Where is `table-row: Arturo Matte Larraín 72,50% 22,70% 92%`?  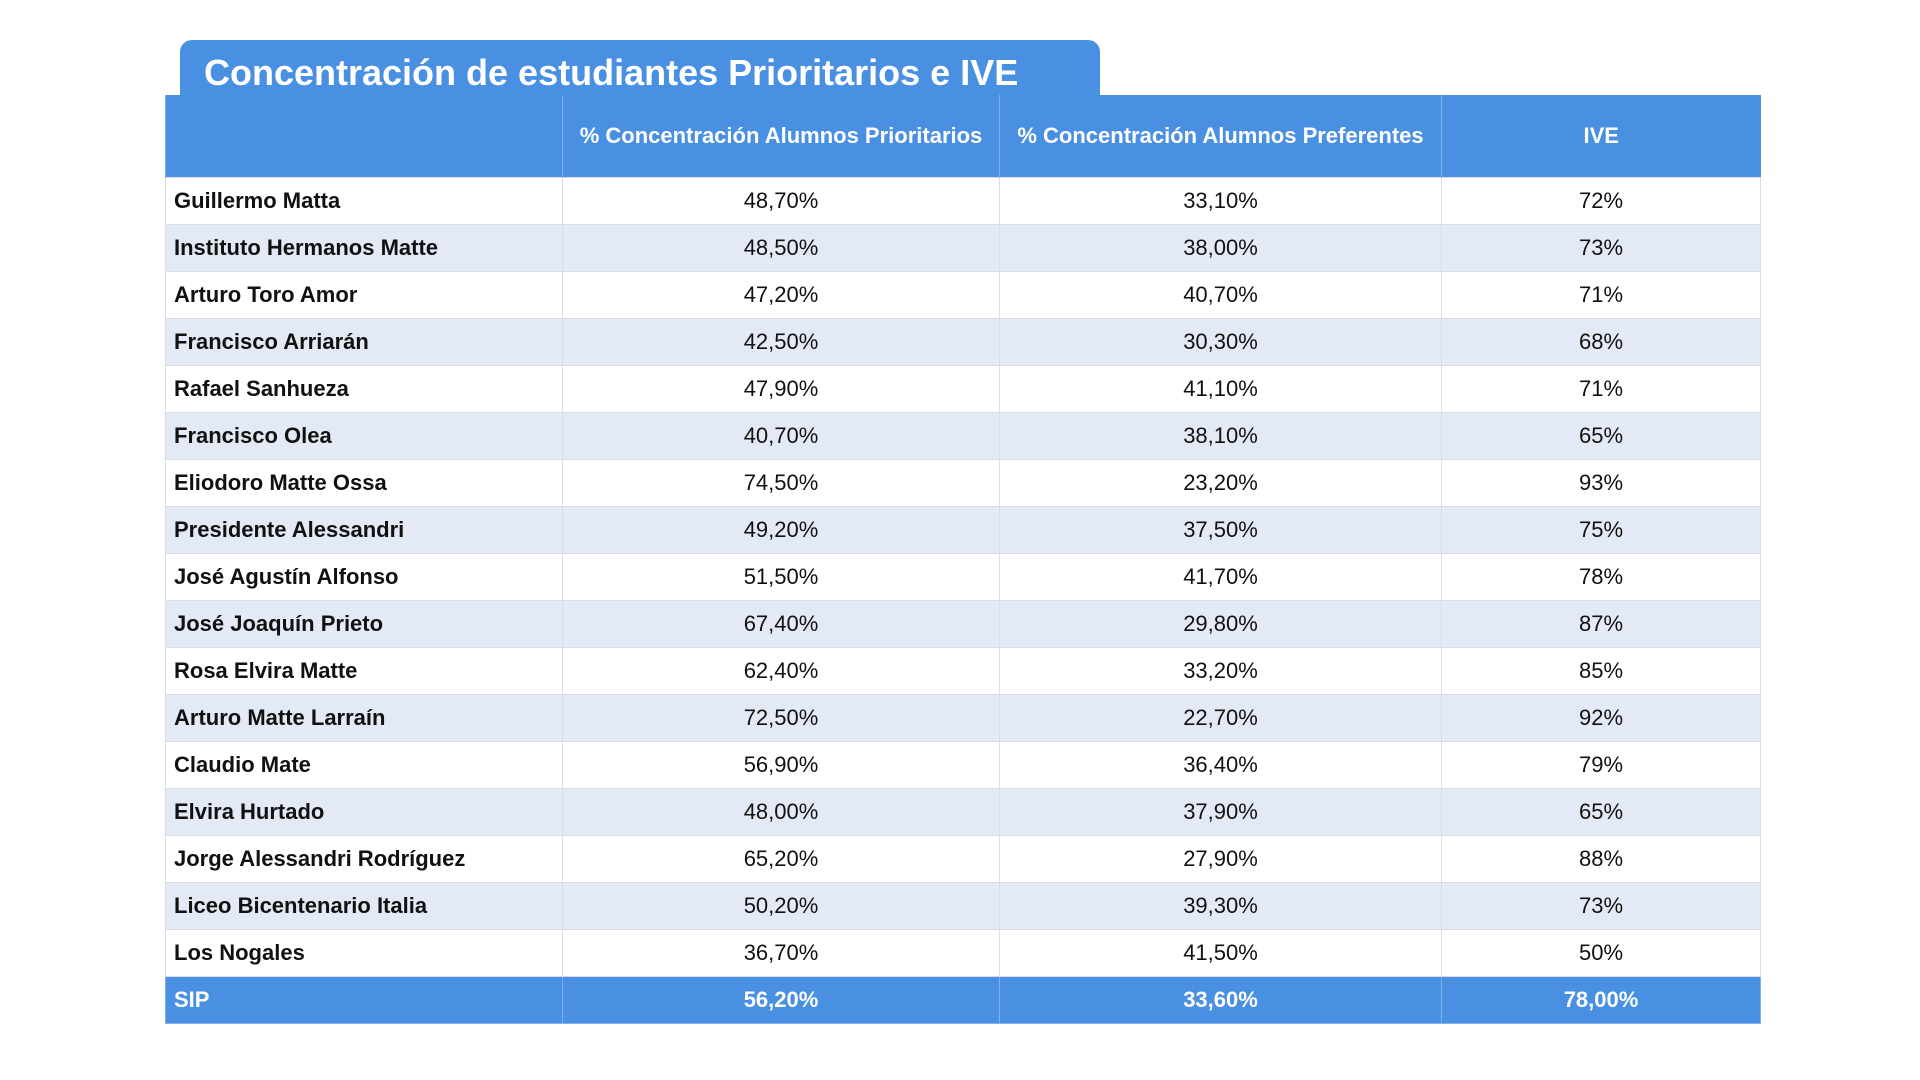
table-row: Arturo Matte Larraín 72,50% 22,70% 92% is located at coordinates (963, 718).